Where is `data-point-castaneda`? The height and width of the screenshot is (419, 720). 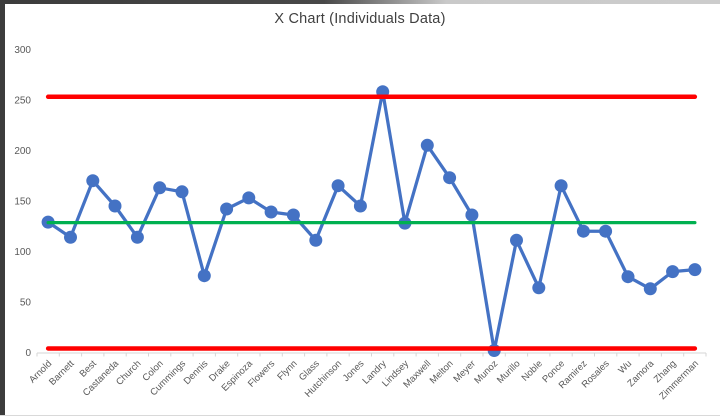 data-point-castaneda is located at coordinates (115, 206).